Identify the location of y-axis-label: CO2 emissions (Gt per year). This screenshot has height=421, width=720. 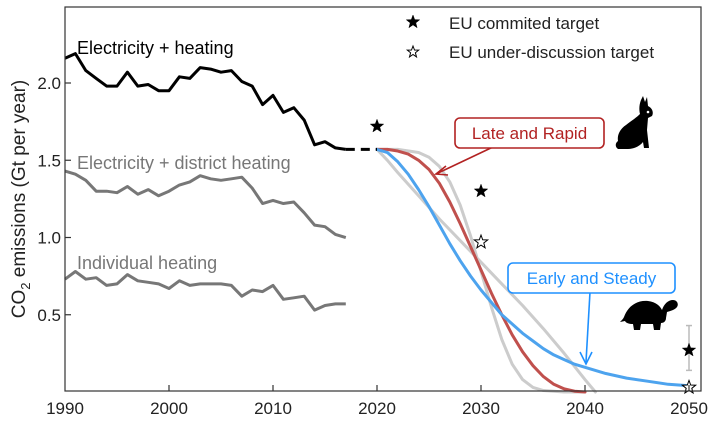
(21, 199).